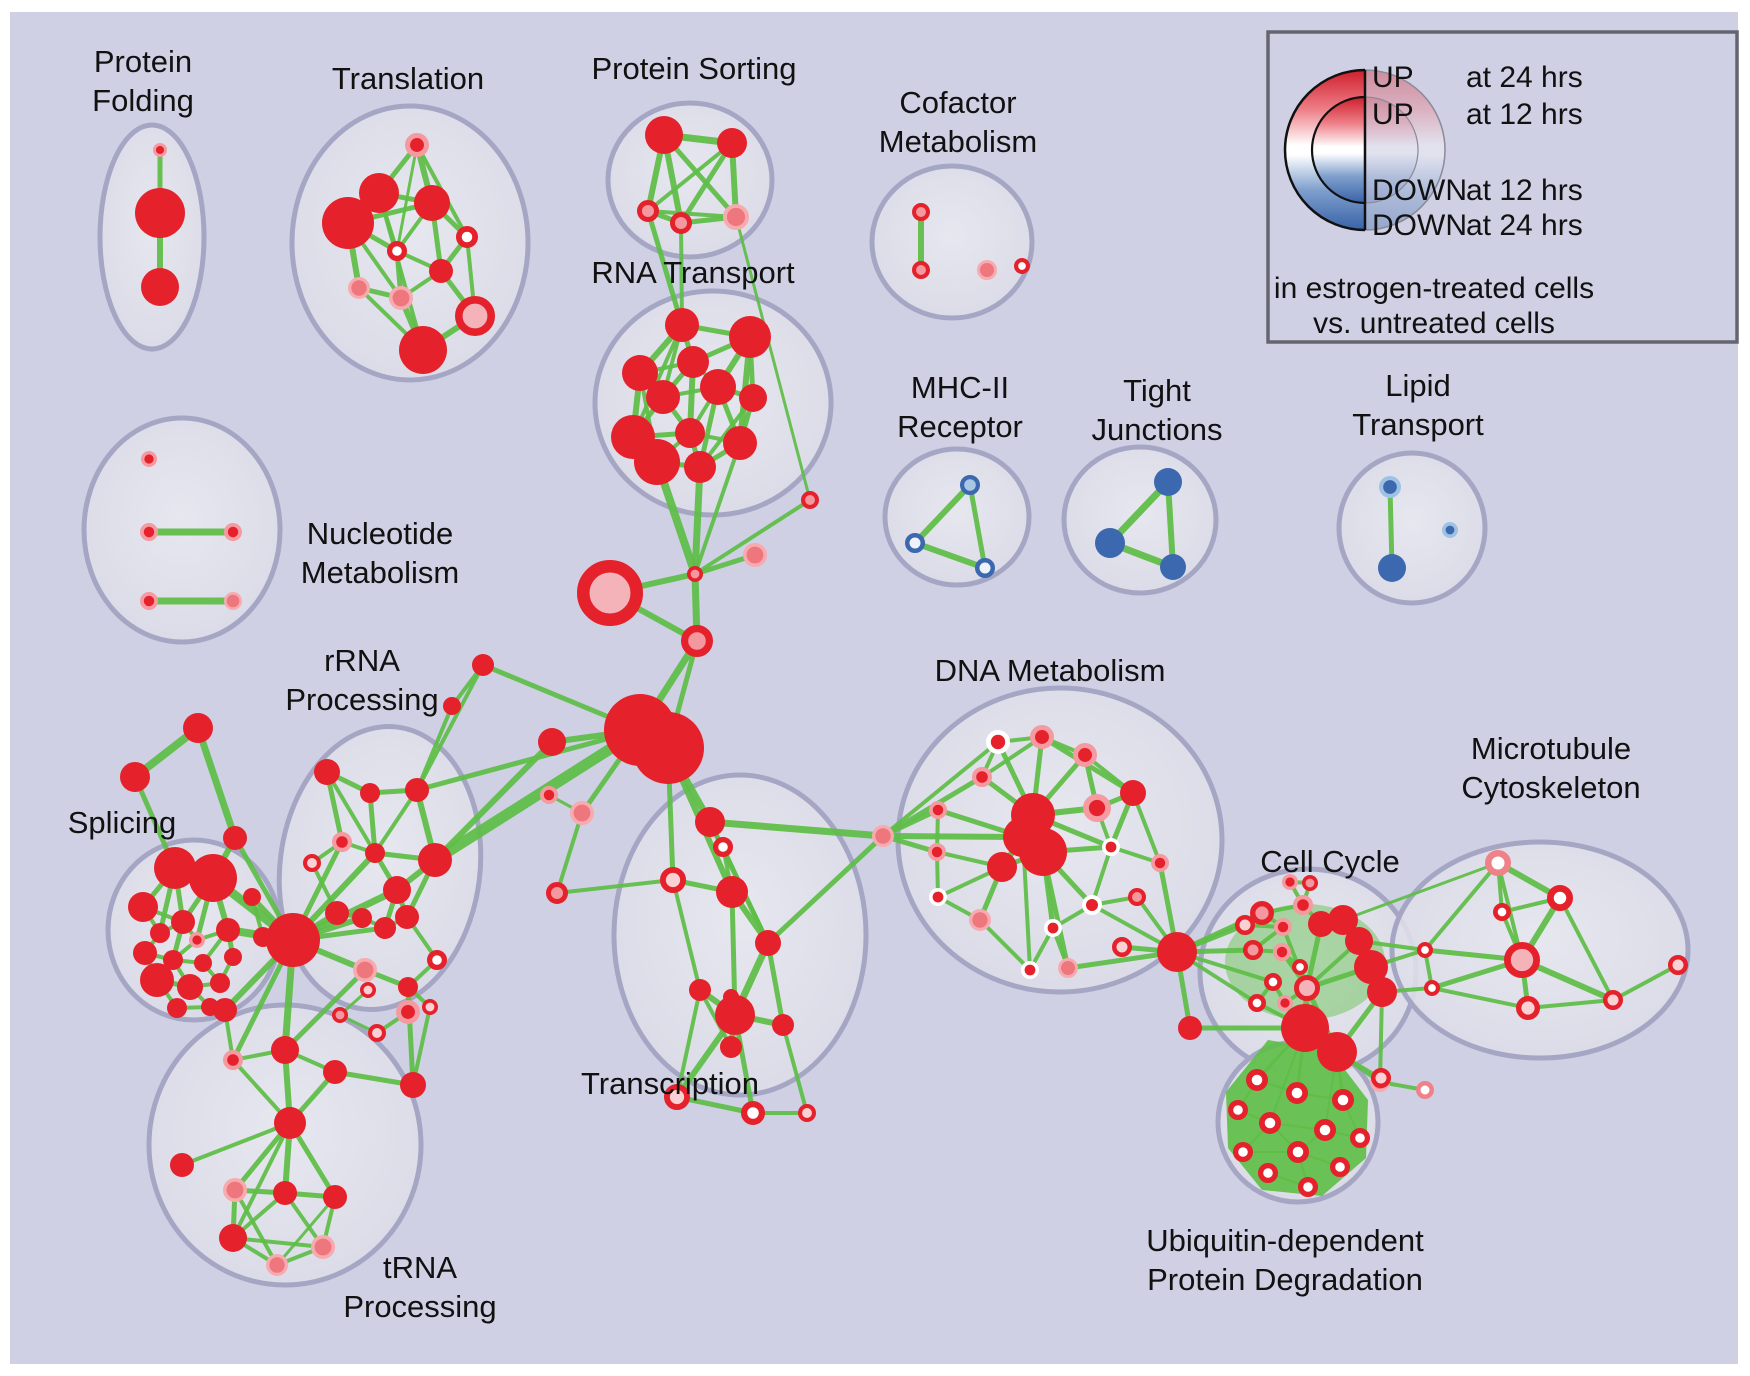 The height and width of the screenshot is (1376, 1750). I want to click on legend-box, so click(1502, 187).